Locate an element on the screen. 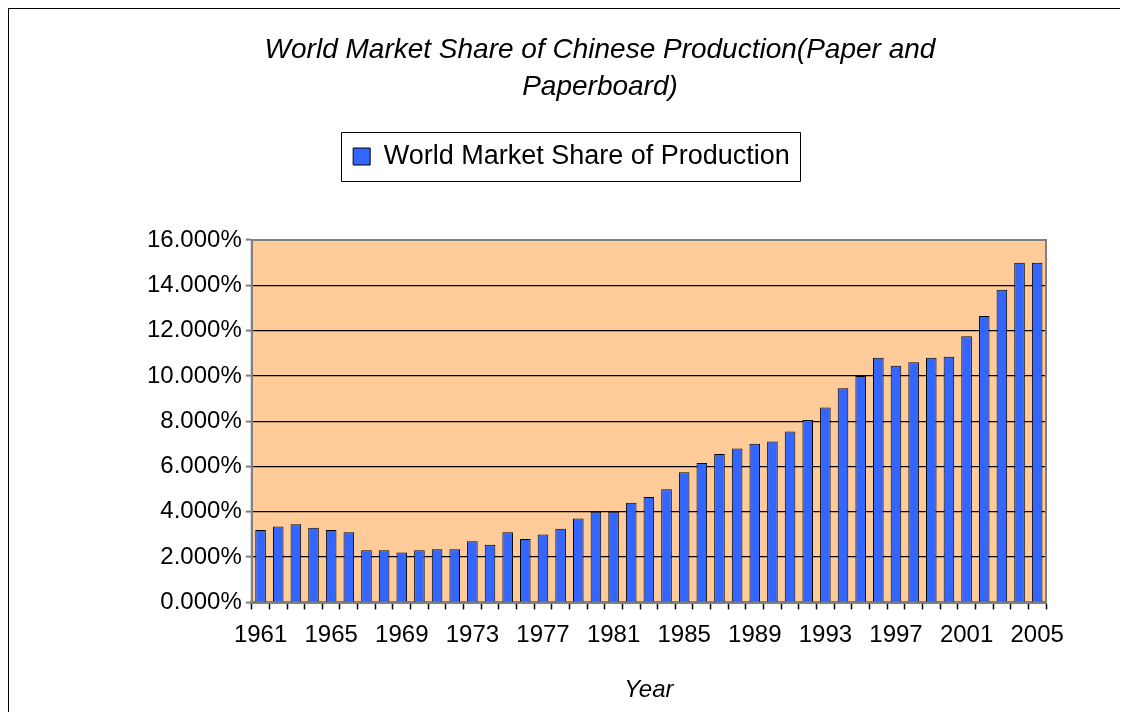 Image resolution: width=1128 pixels, height=713 pixels. y-tick-label: 10.000% is located at coordinates (194, 374).